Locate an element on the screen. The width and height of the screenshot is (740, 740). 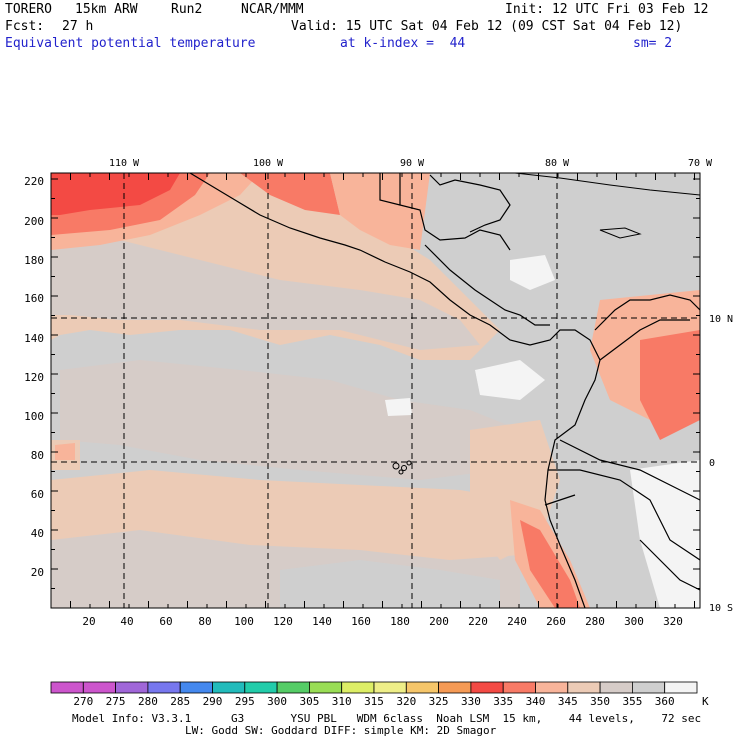
x-tick-160: 160 is located at coordinates (361, 621).